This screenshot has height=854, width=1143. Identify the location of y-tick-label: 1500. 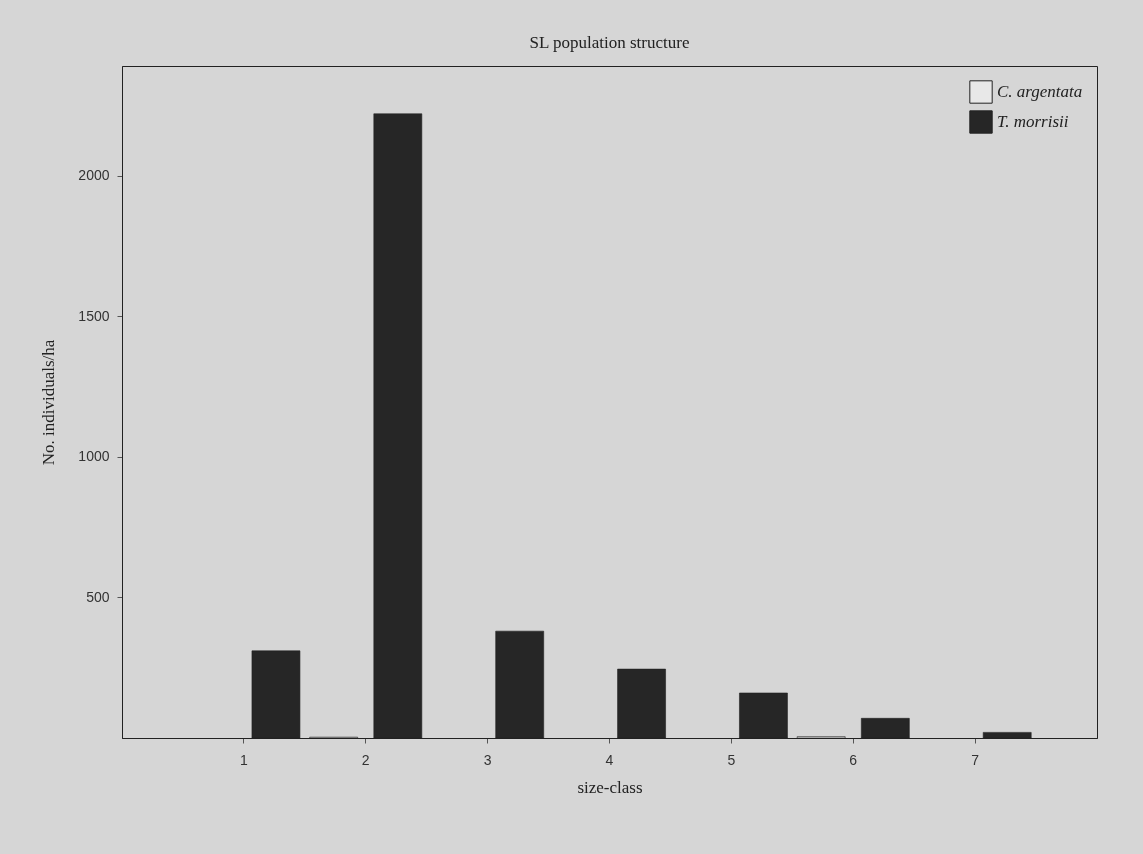
(94, 315).